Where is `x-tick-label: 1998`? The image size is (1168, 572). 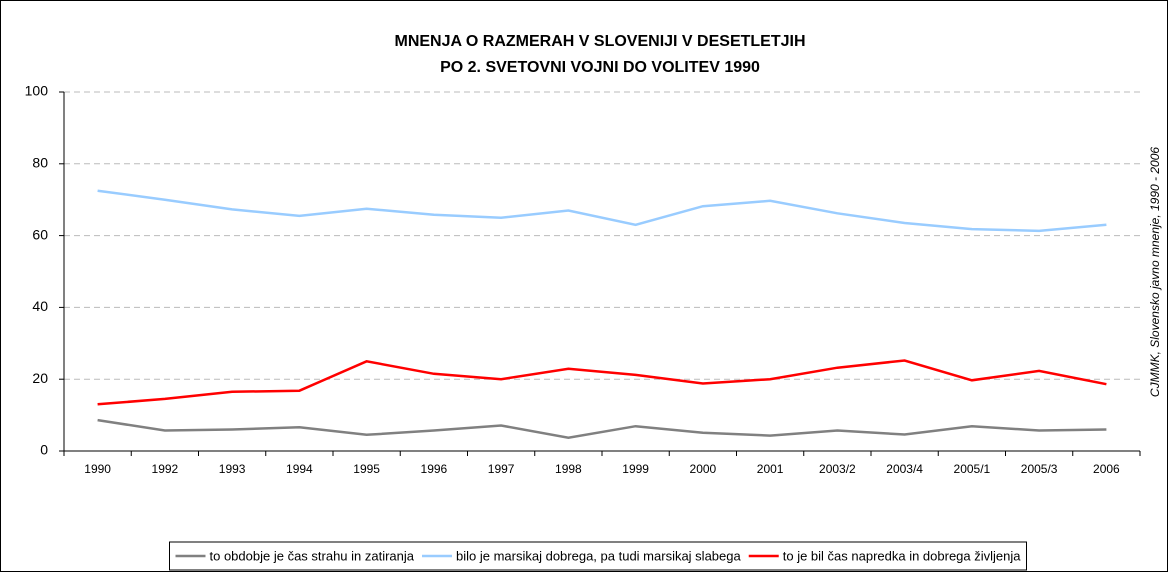
x-tick-label: 1998 is located at coordinates (568, 469).